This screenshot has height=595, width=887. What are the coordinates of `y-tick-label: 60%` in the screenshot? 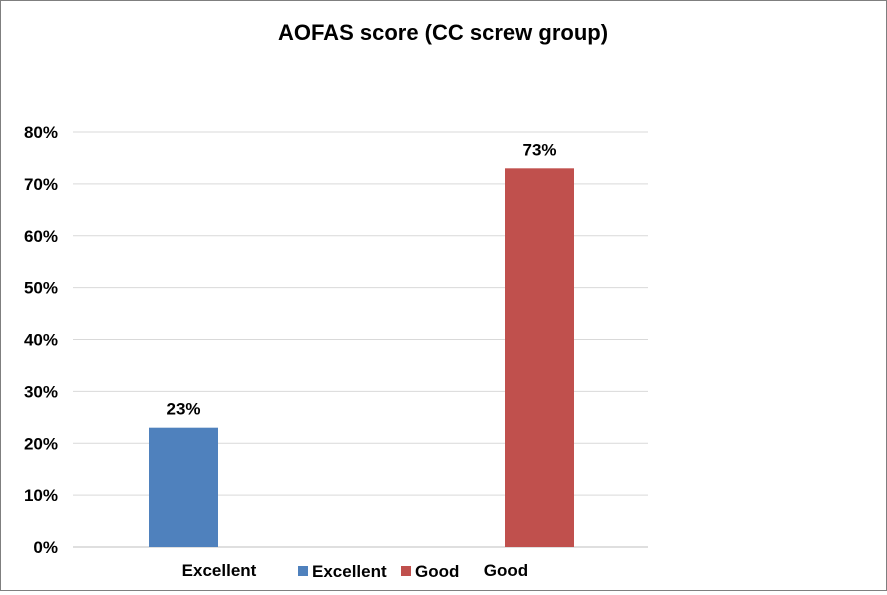 It's located at (41, 236).